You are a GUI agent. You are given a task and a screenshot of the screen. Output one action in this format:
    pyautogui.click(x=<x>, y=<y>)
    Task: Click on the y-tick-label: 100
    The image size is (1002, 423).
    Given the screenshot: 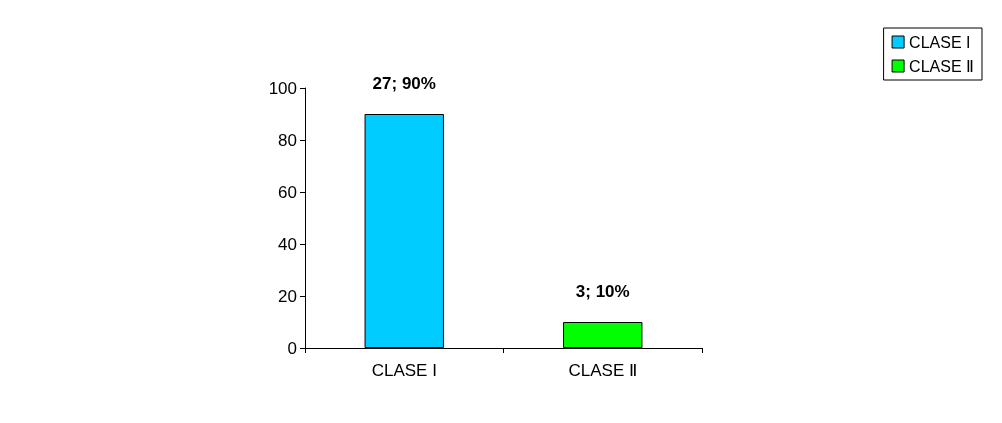 What is the action you would take?
    pyautogui.click(x=282, y=88)
    